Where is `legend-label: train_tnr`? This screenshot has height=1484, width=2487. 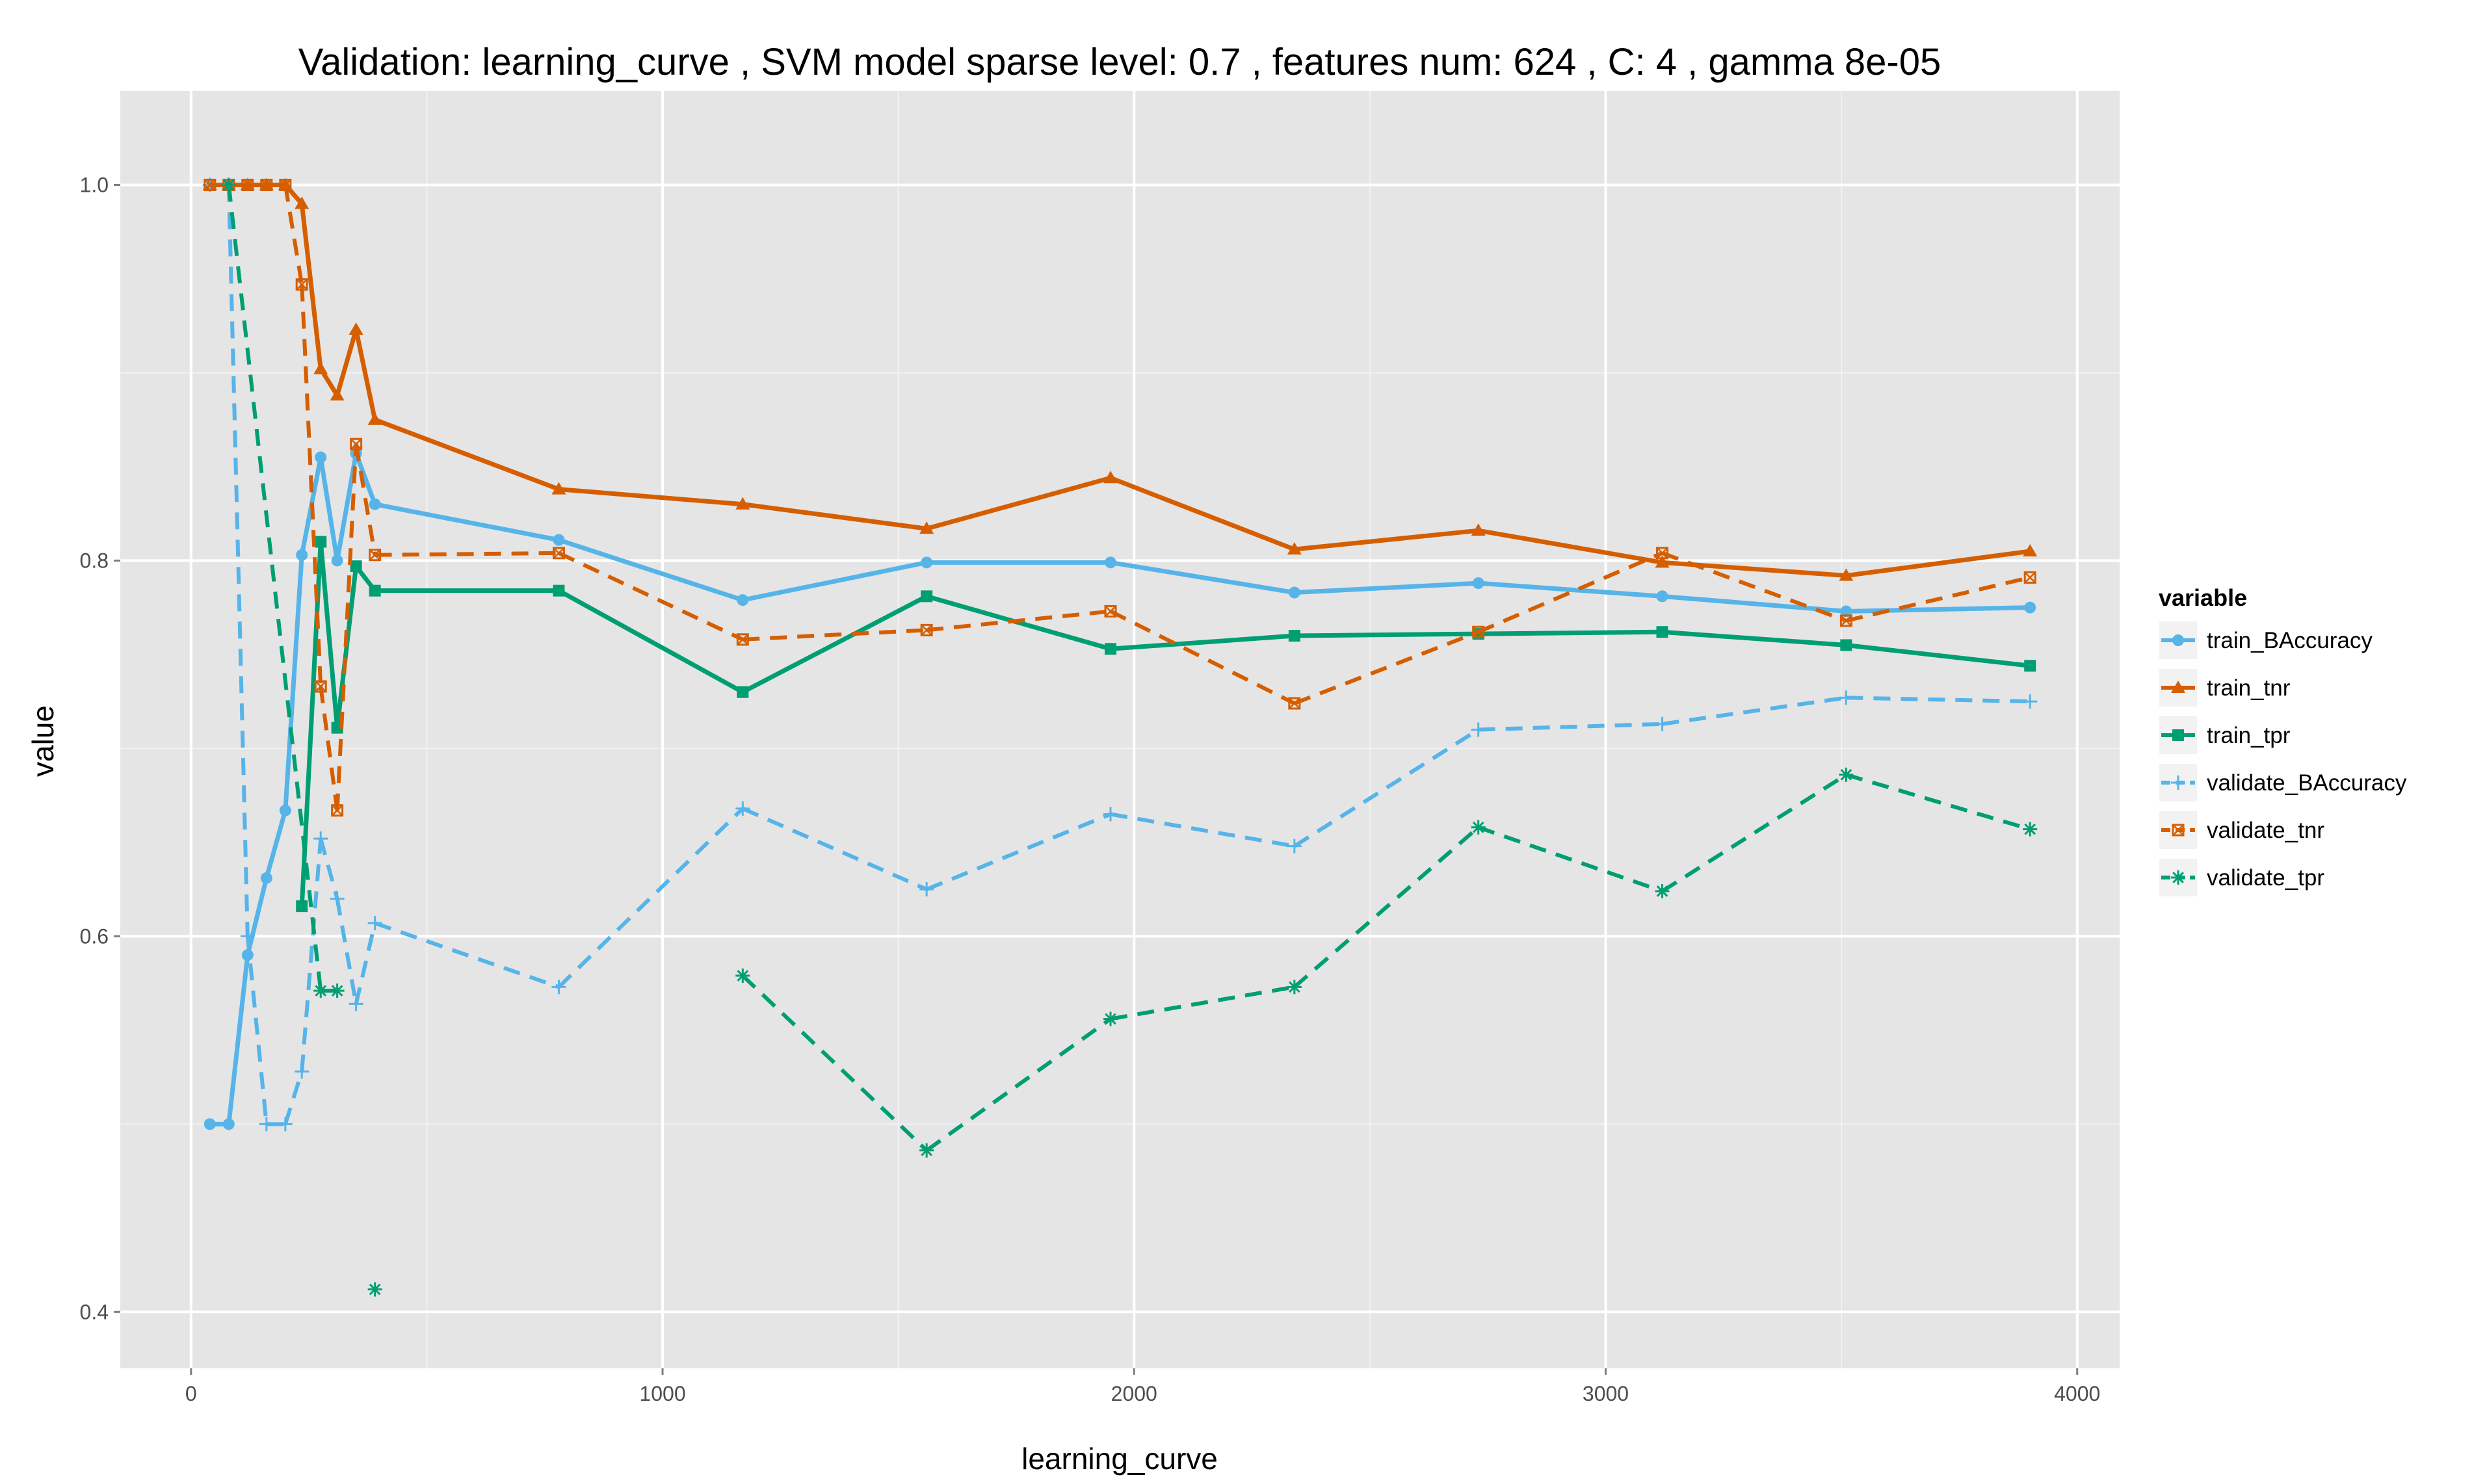
legend-label: train_tnr is located at coordinates (2249, 688).